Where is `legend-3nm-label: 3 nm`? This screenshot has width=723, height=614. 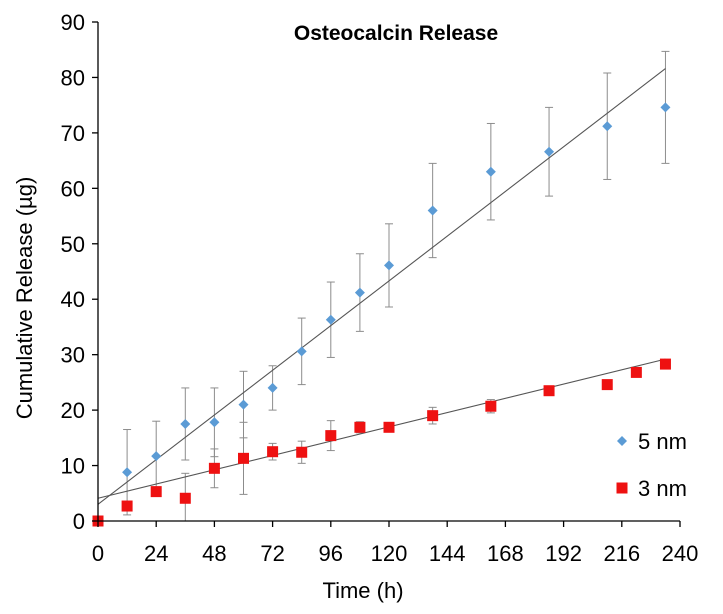 legend-3nm-label: 3 nm is located at coordinates (662, 488).